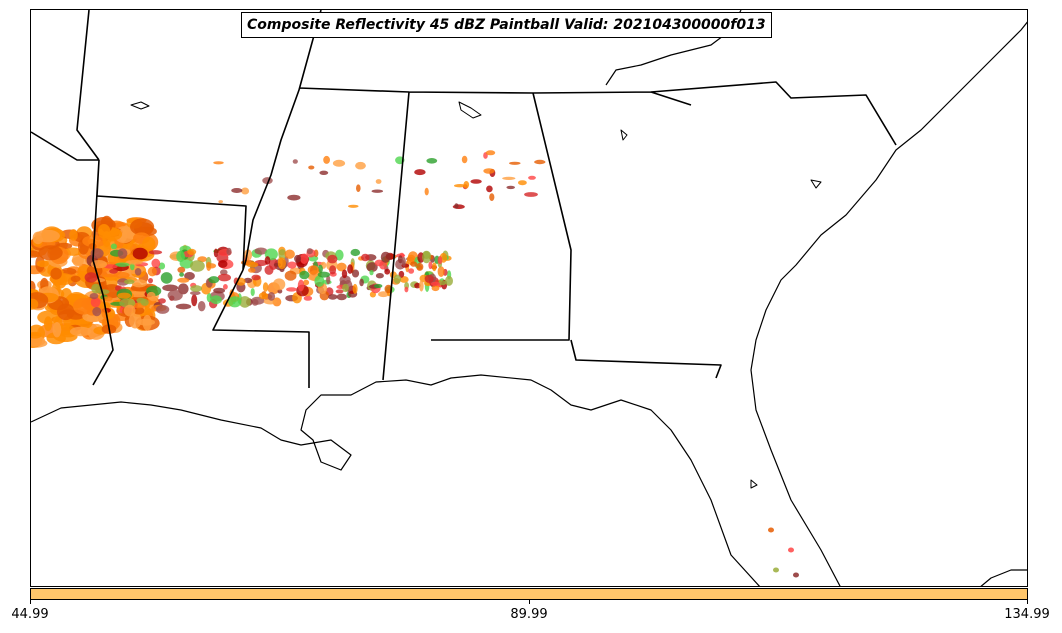  Describe the element at coordinates (30, 614) in the screenshot. I see `colorbar-tick-label-min: 44.99` at that location.